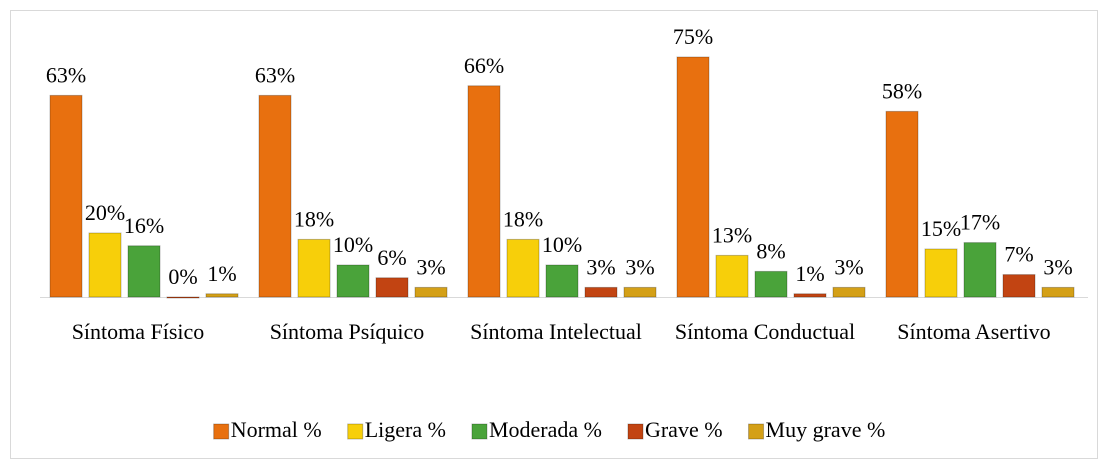  Describe the element at coordinates (684, 429) in the screenshot. I see `legend-label: Grave %` at that location.